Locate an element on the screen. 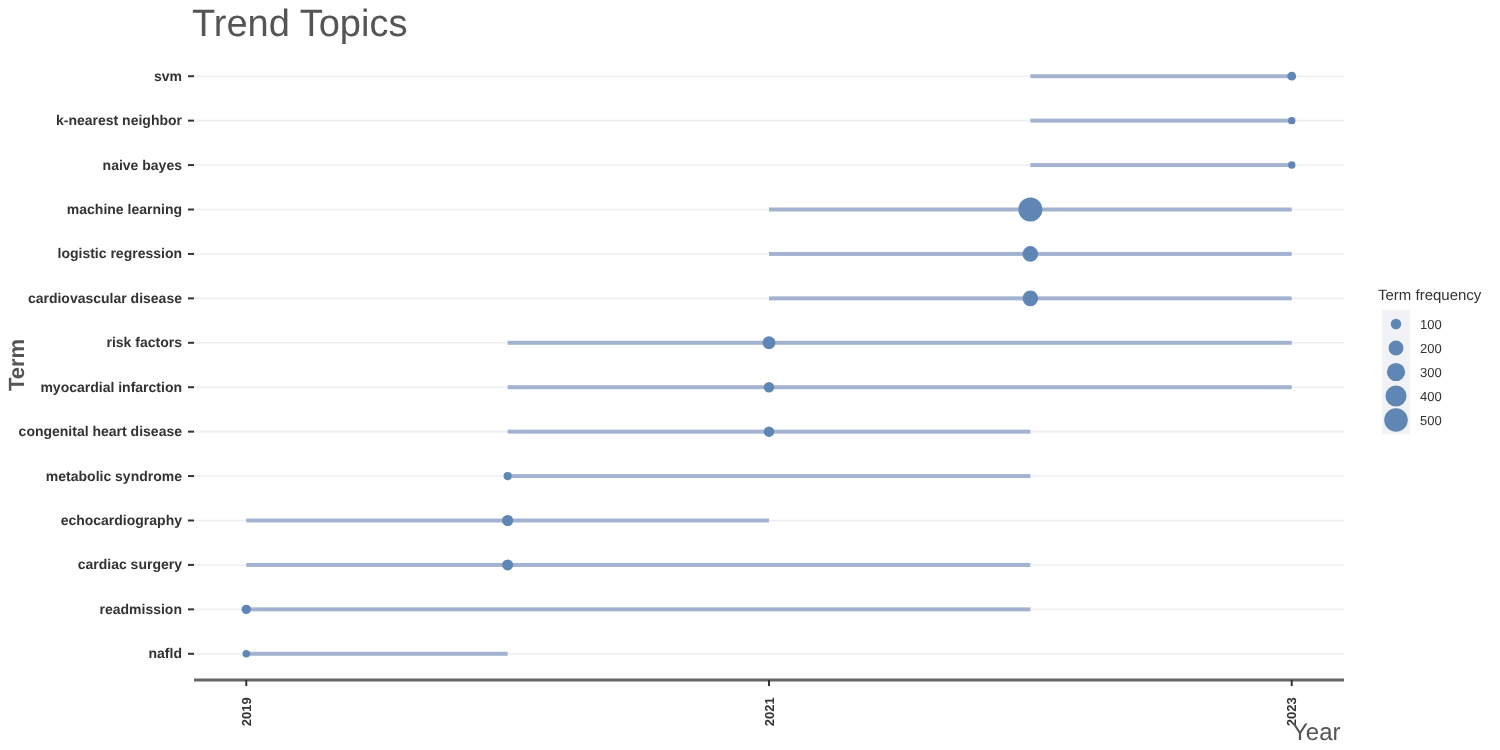  chart-title: Trend Topics is located at coordinates (300, 25).